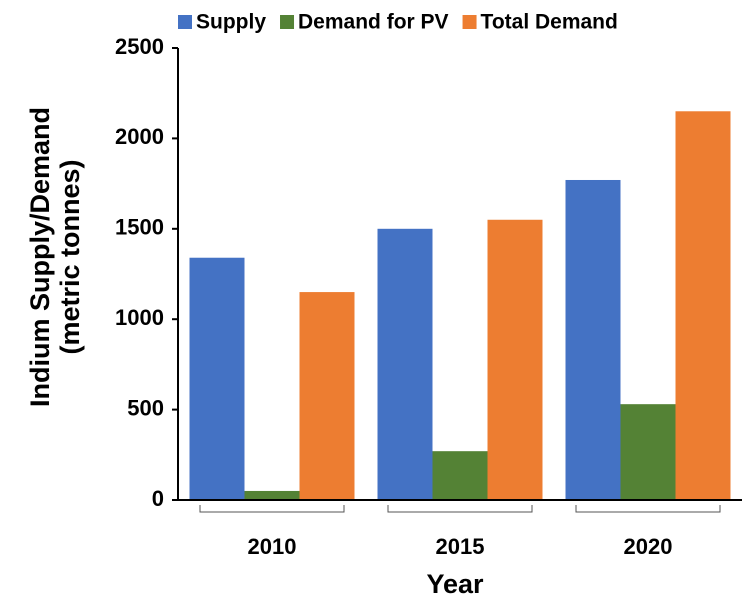  What do you see at coordinates (158, 498) in the screenshot?
I see `y-tick-label: 0` at bounding box center [158, 498].